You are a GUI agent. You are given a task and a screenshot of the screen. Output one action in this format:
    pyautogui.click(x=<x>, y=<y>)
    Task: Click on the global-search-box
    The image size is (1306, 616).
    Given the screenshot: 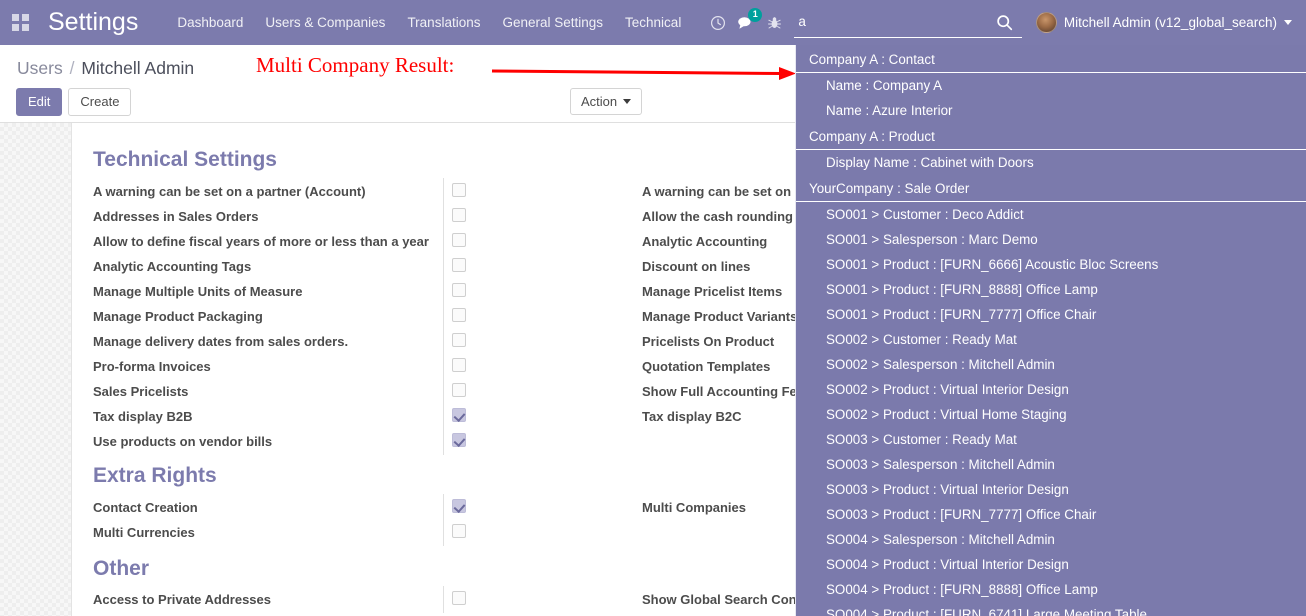 What is the action you would take?
    pyautogui.click(x=908, y=23)
    